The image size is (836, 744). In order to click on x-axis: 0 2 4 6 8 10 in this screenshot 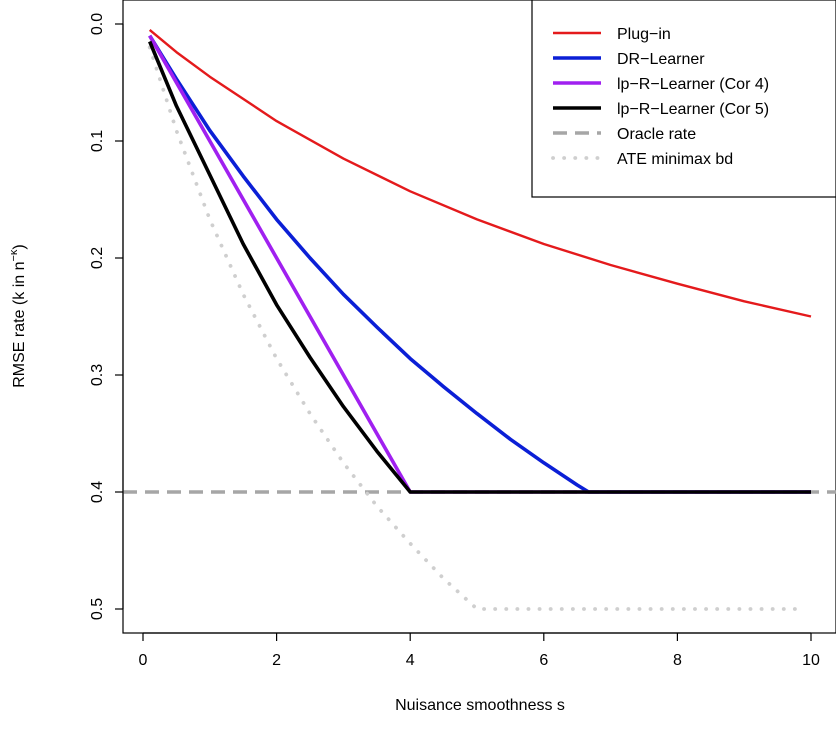, I will do `click(479, 650)`.